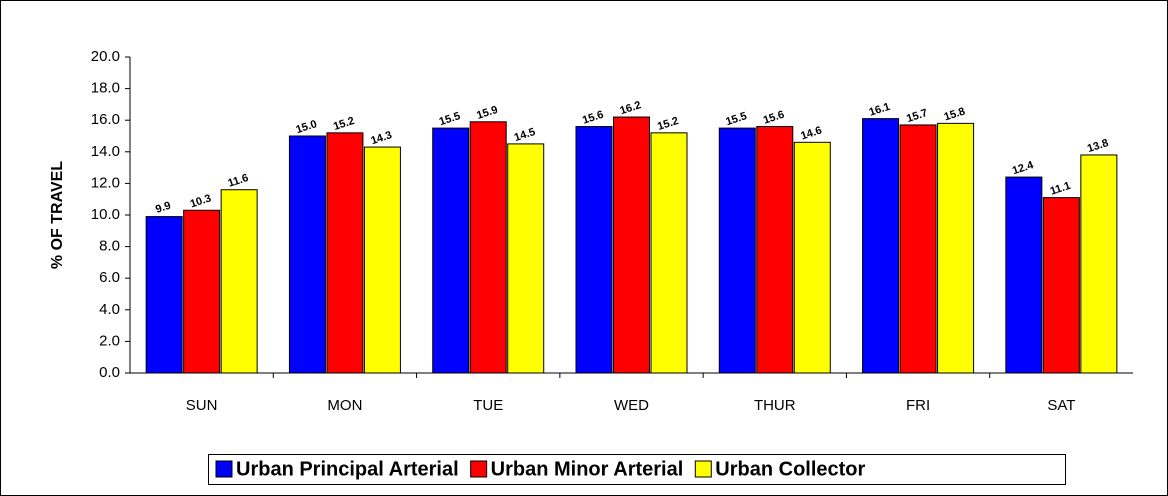 The image size is (1168, 496). I want to click on y-tick-label: 18.0, so click(105, 88).